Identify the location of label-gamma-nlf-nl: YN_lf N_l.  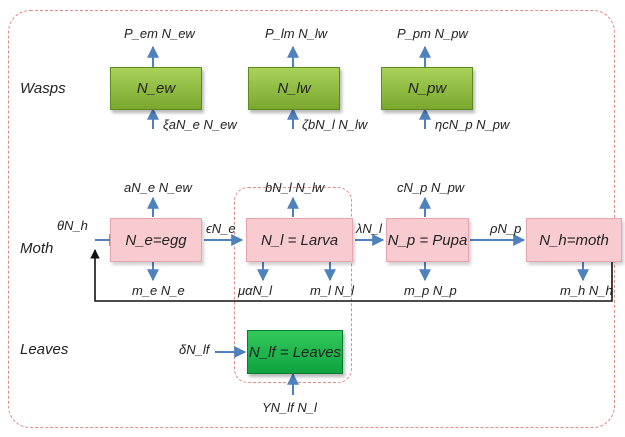
(289, 407).